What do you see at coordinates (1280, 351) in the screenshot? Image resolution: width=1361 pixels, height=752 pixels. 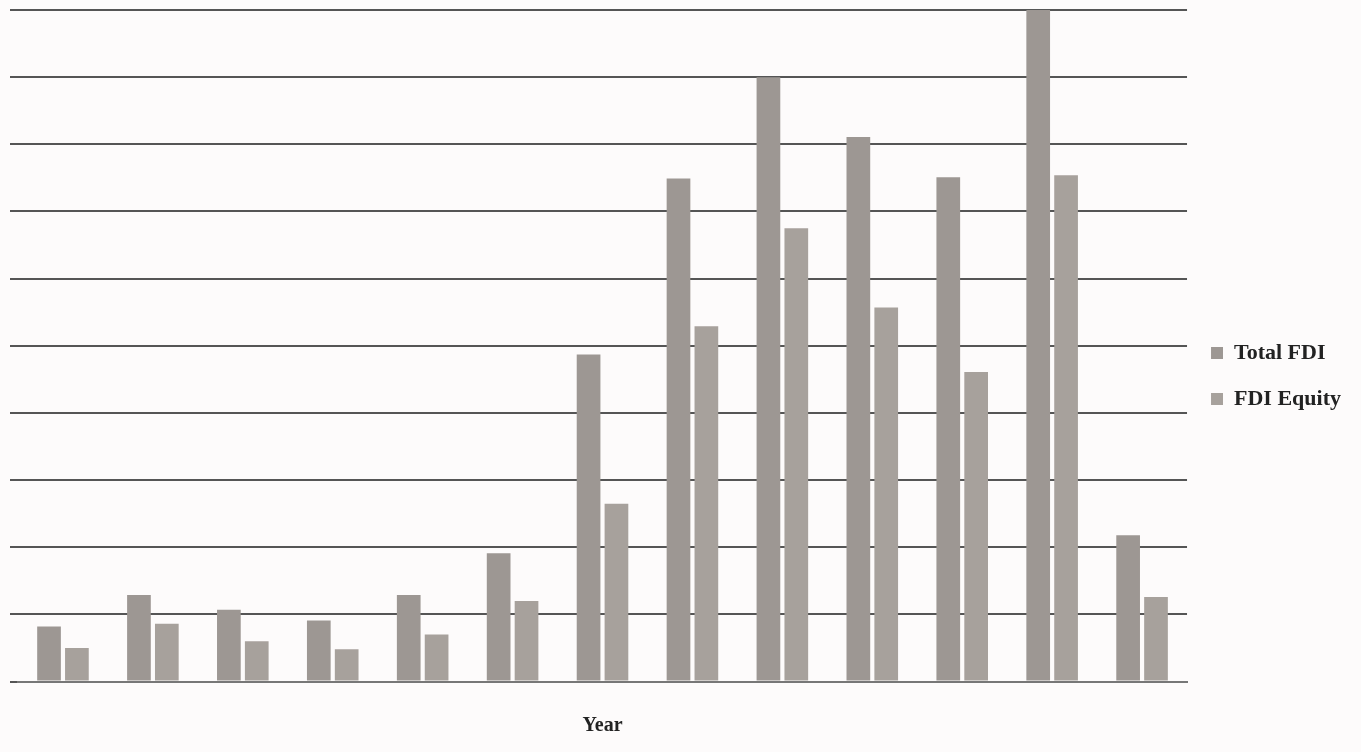 I see `legend-label: Total FDI` at bounding box center [1280, 351].